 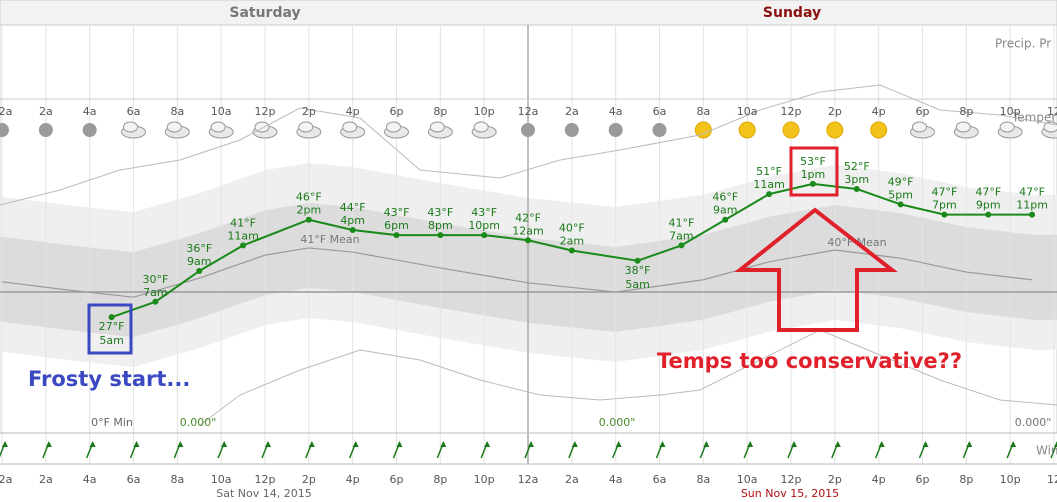 What do you see at coordinates (308, 210) in the screenshot?
I see `time-label: 2pm` at bounding box center [308, 210].